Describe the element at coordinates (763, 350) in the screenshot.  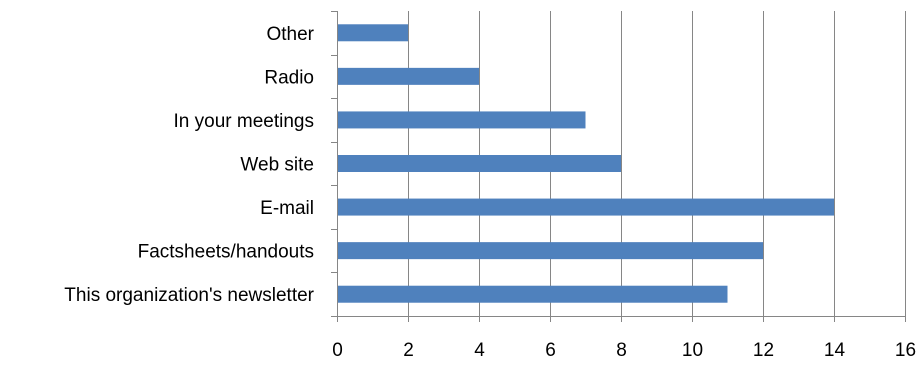
I see `x-tick-label: 12` at that location.